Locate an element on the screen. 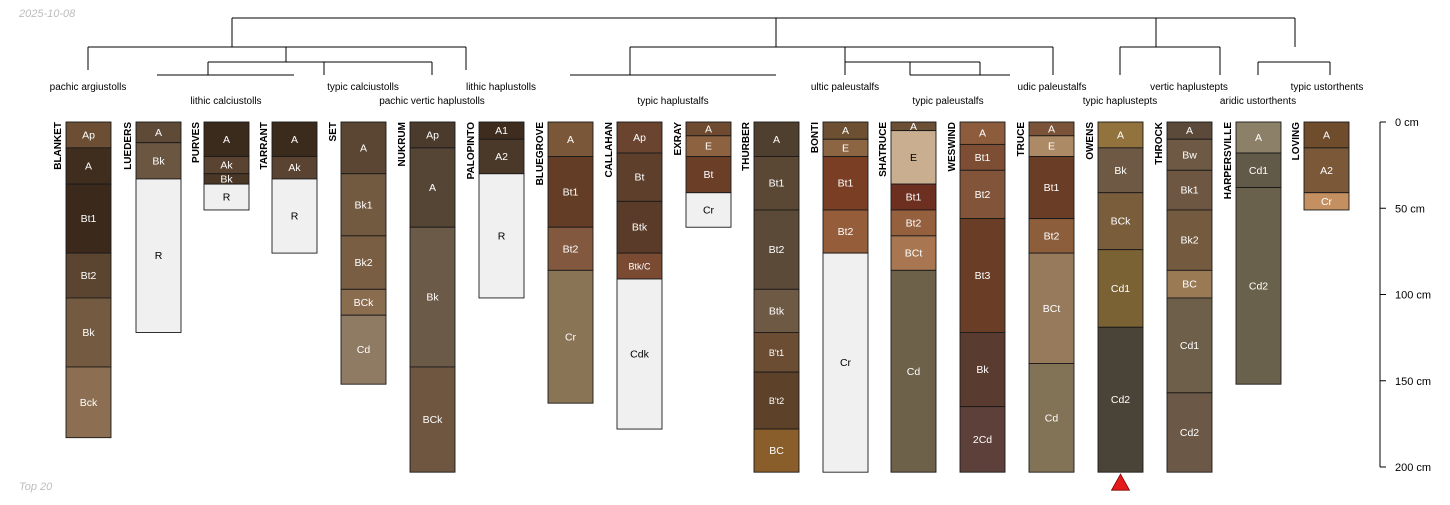 The height and width of the screenshot is (505, 1450). profile-throck: A Bw Bk1 Bk2 BC Cd1 Cd2 THROCK is located at coordinates (1183, 297).